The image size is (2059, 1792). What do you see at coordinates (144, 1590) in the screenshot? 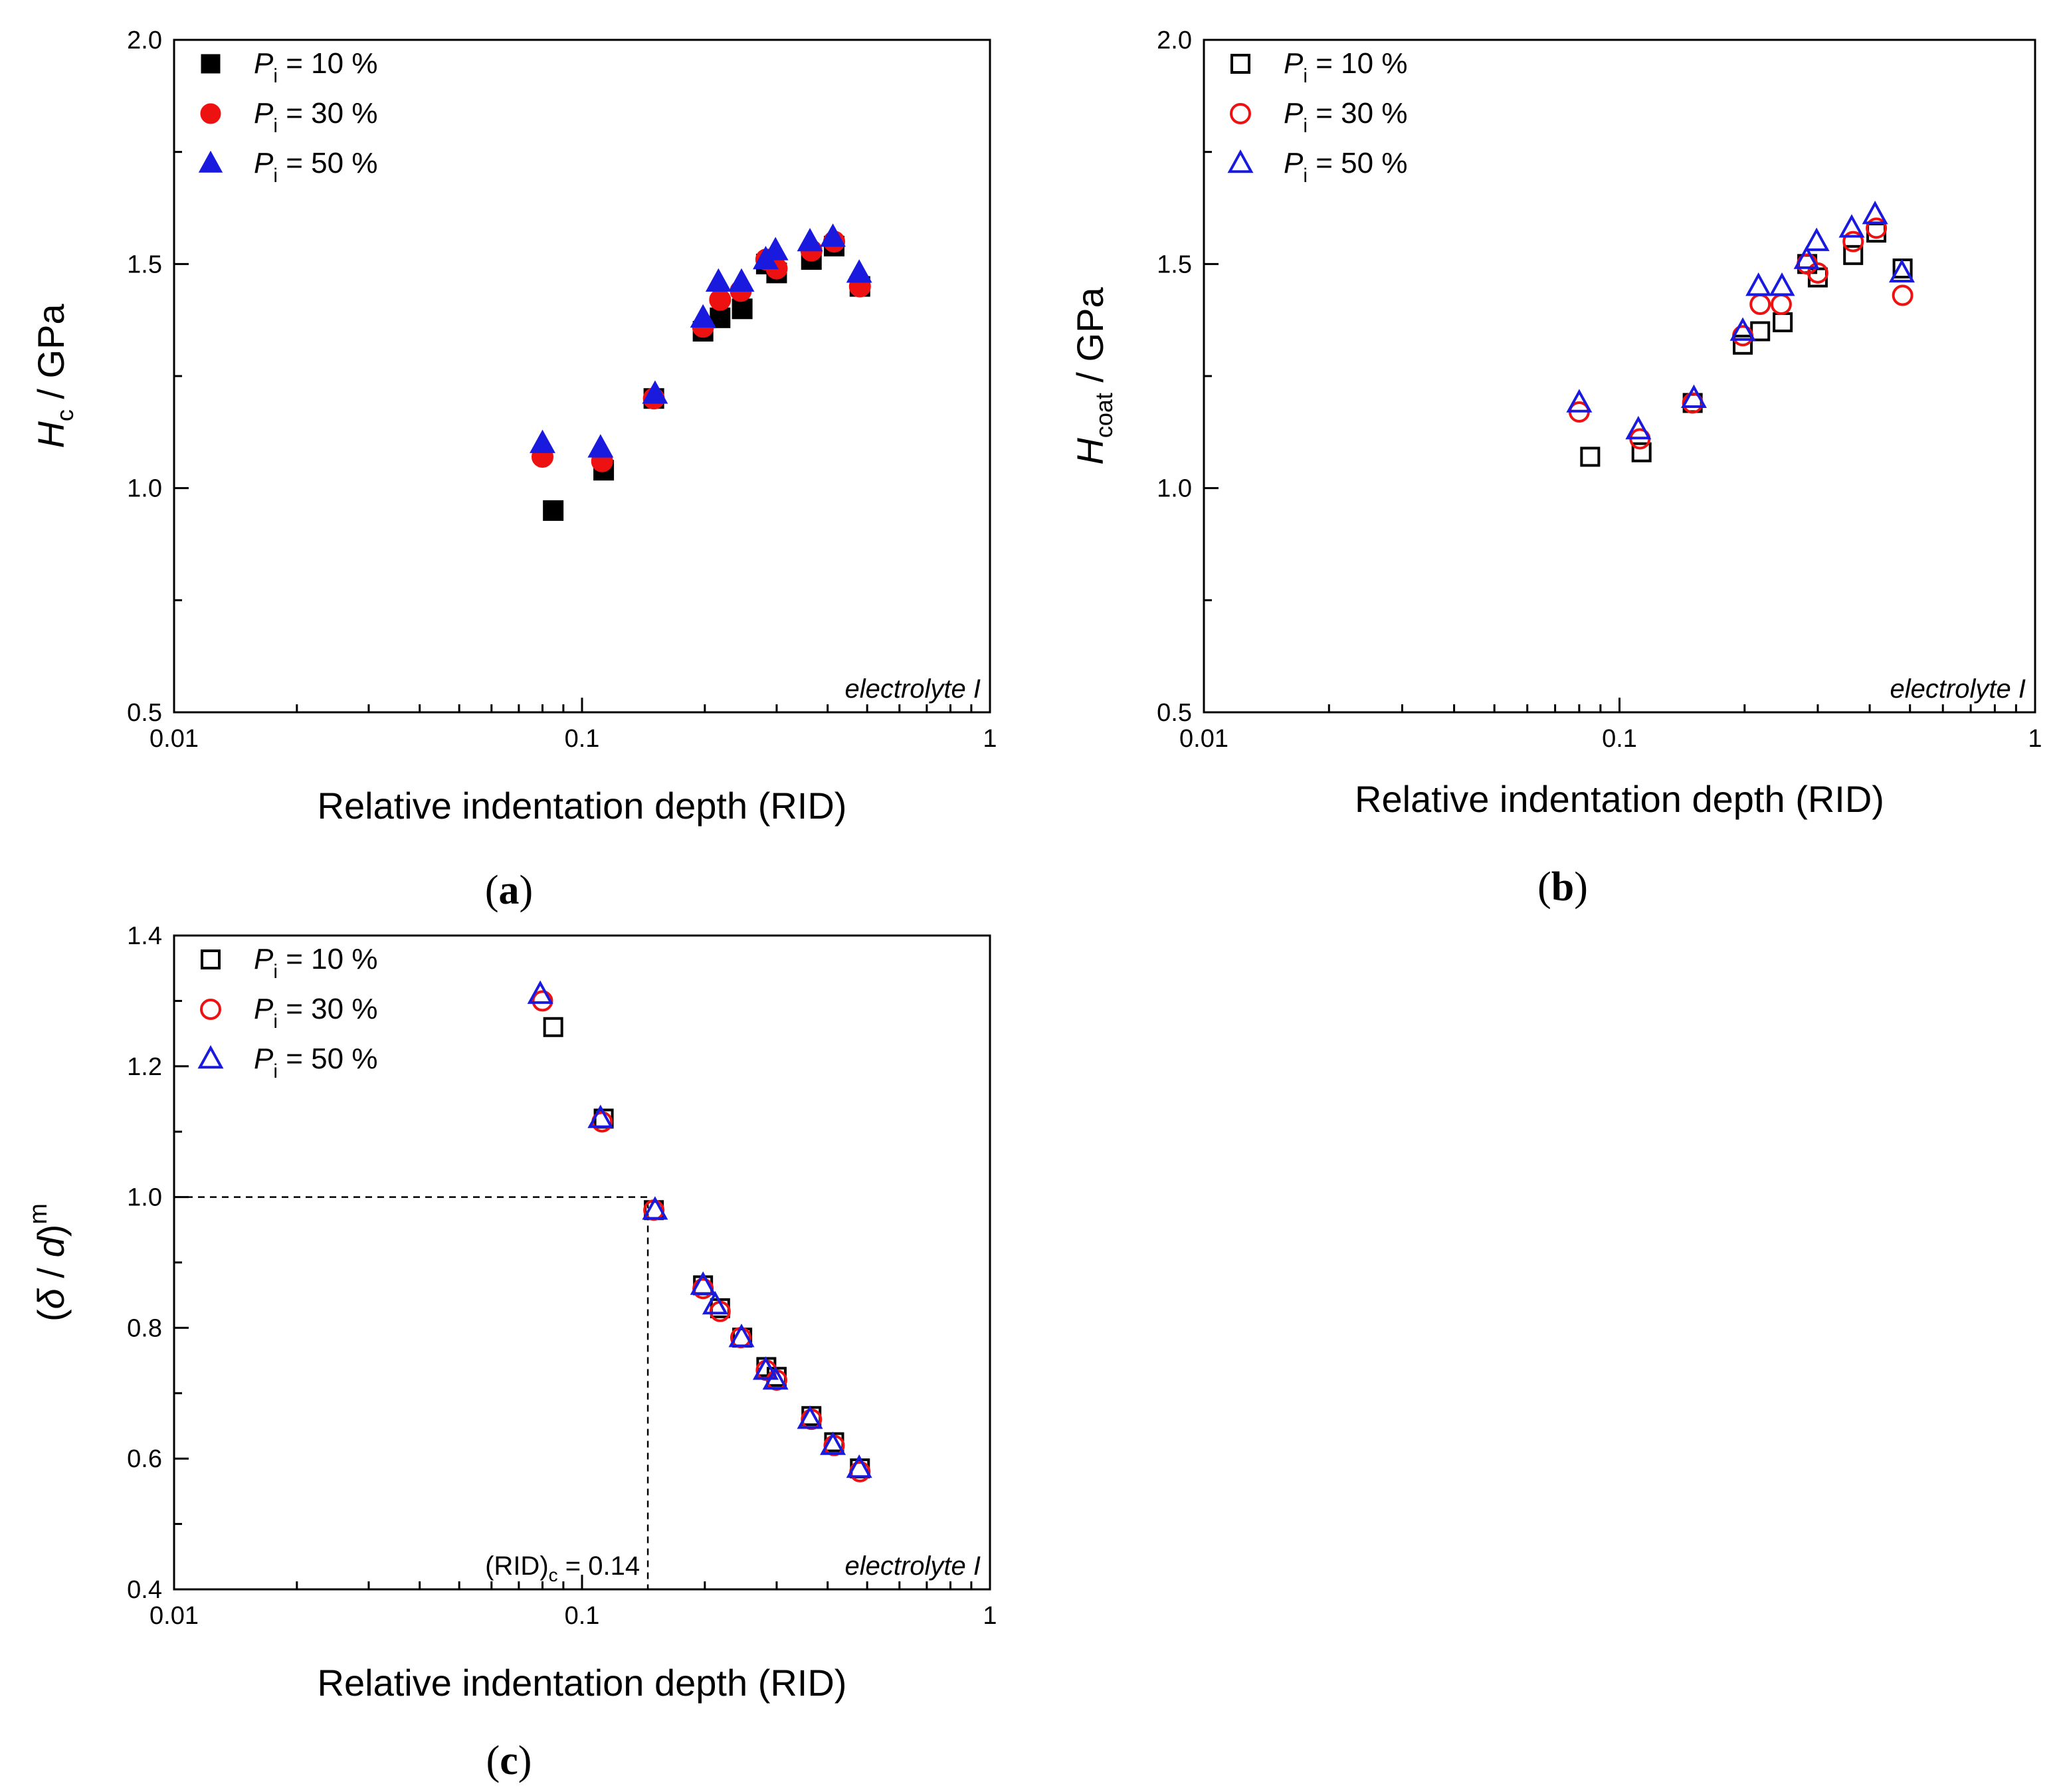
I see `y-tick-label: 0.4` at bounding box center [144, 1590].